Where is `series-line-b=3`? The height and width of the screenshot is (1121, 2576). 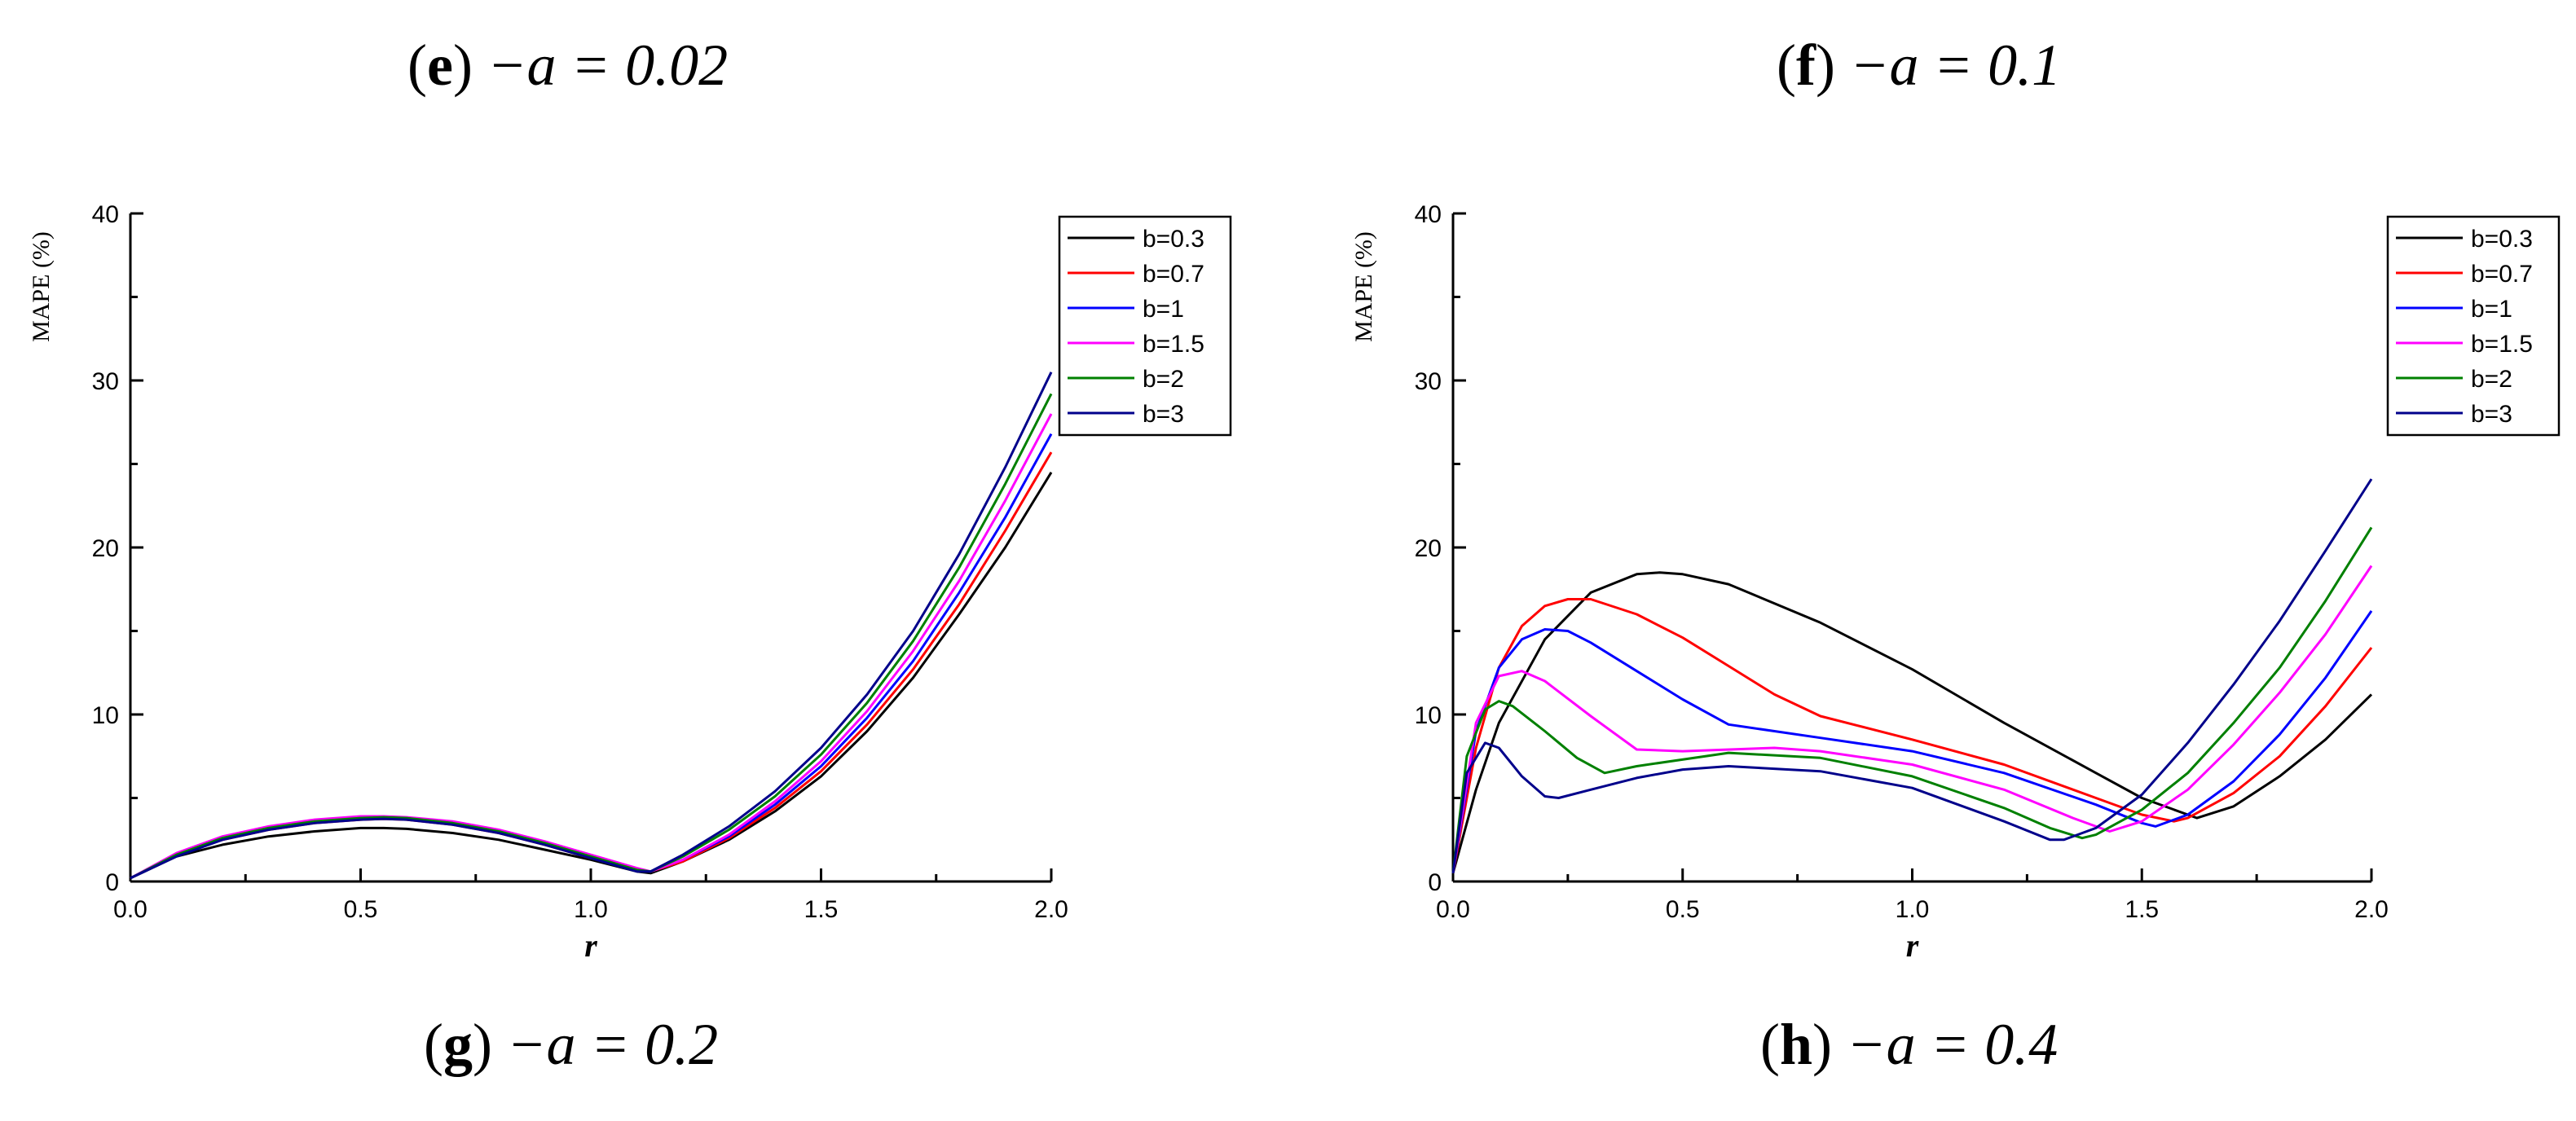
series-line-b=3 is located at coordinates (1912, 676).